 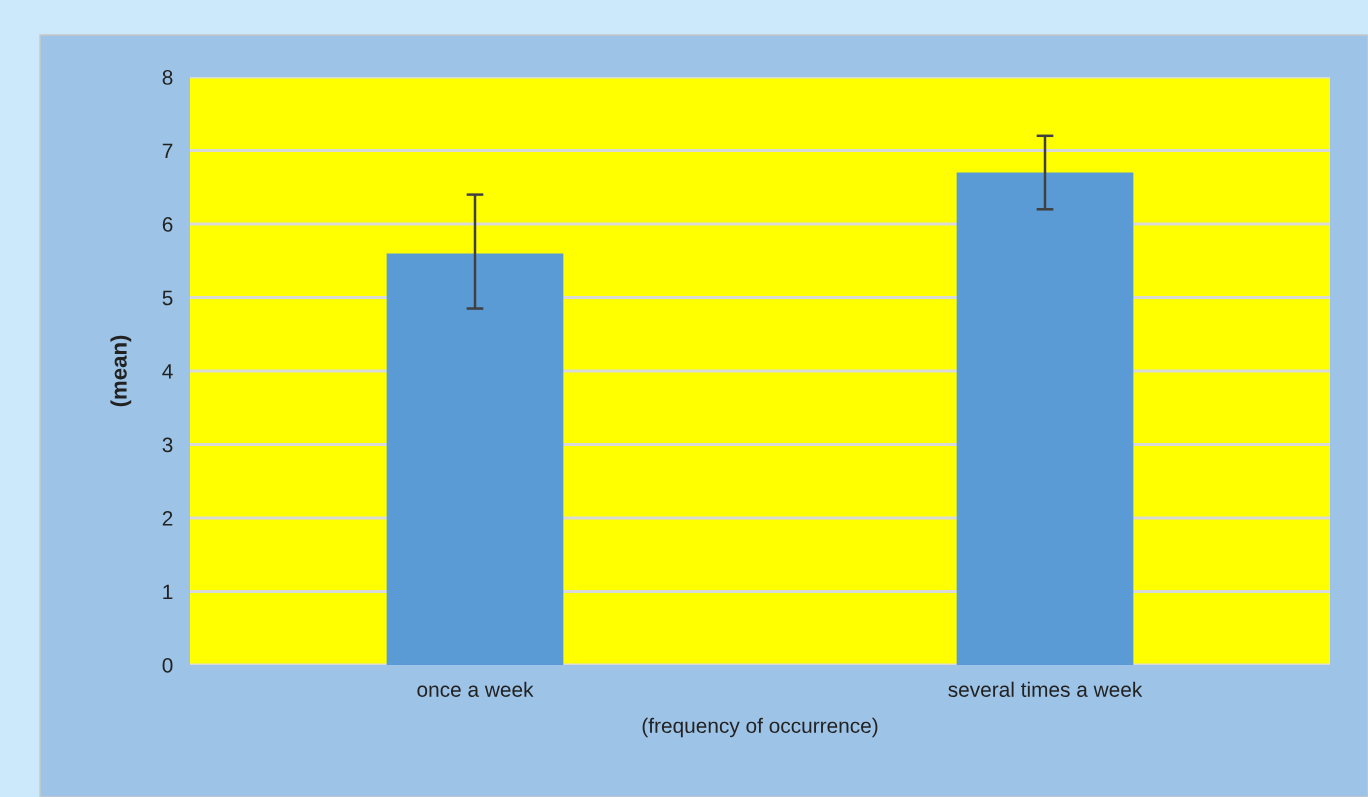 What do you see at coordinates (167, 77) in the screenshot?
I see `y-tick-label: 8` at bounding box center [167, 77].